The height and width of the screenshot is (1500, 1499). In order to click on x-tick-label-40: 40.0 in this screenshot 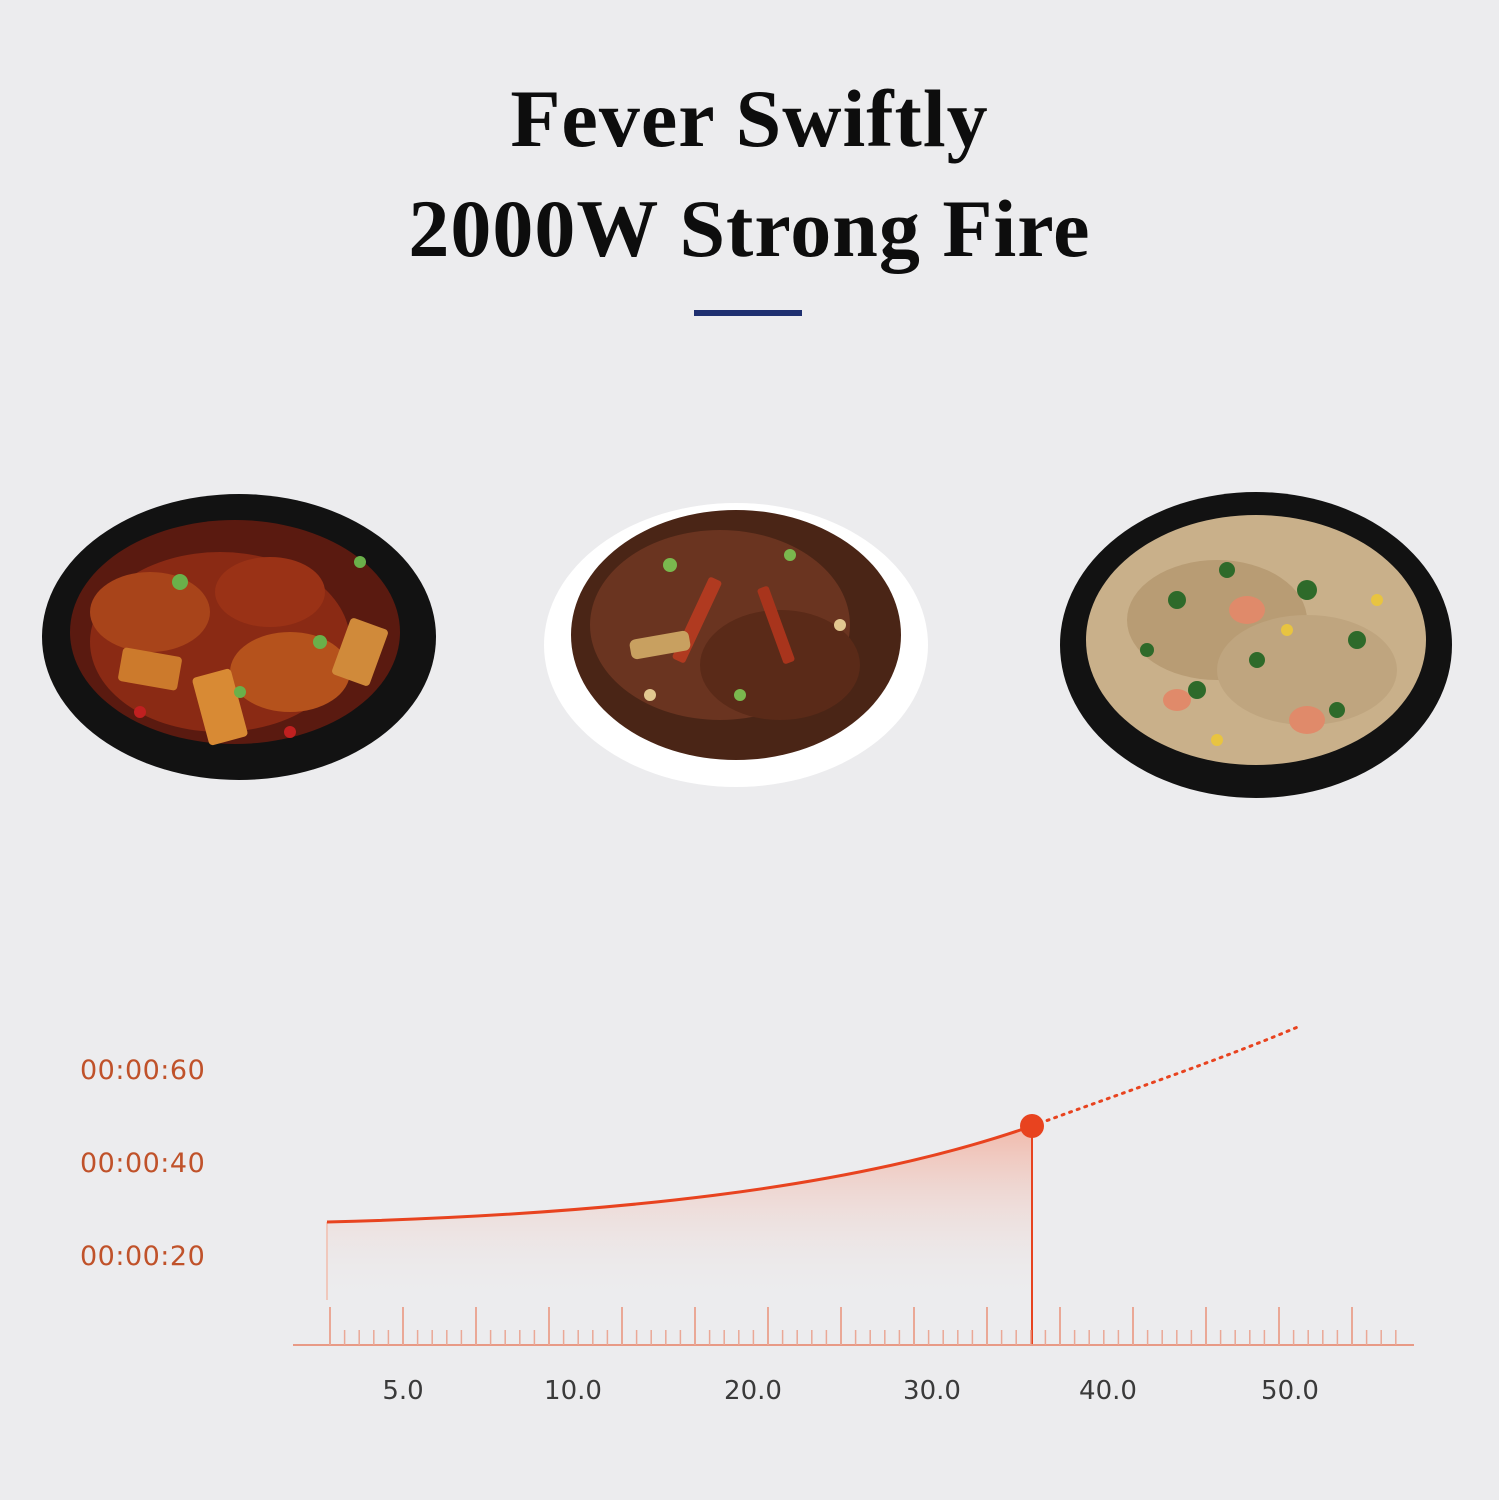, I will do `click(1108, 1391)`.